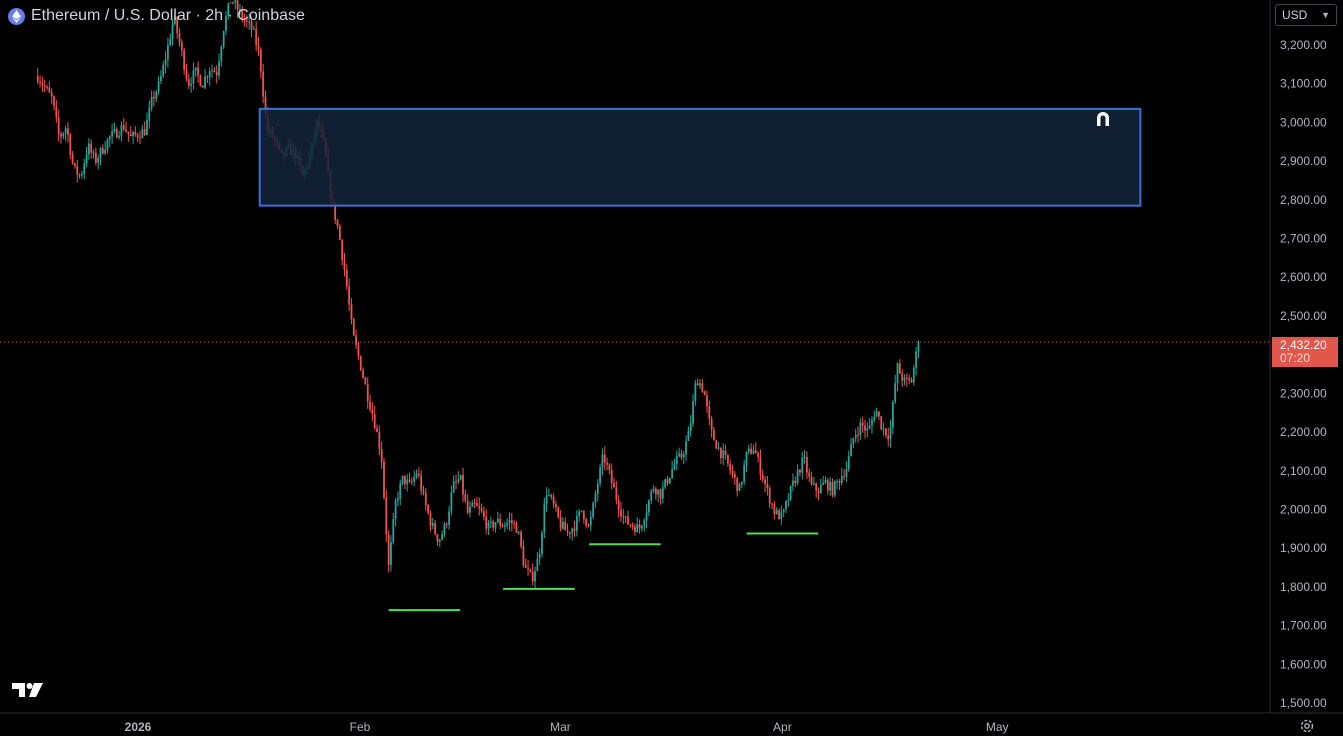 This screenshot has height=736, width=1343. I want to click on price-tick-label: 2,700.00, so click(1303, 239).